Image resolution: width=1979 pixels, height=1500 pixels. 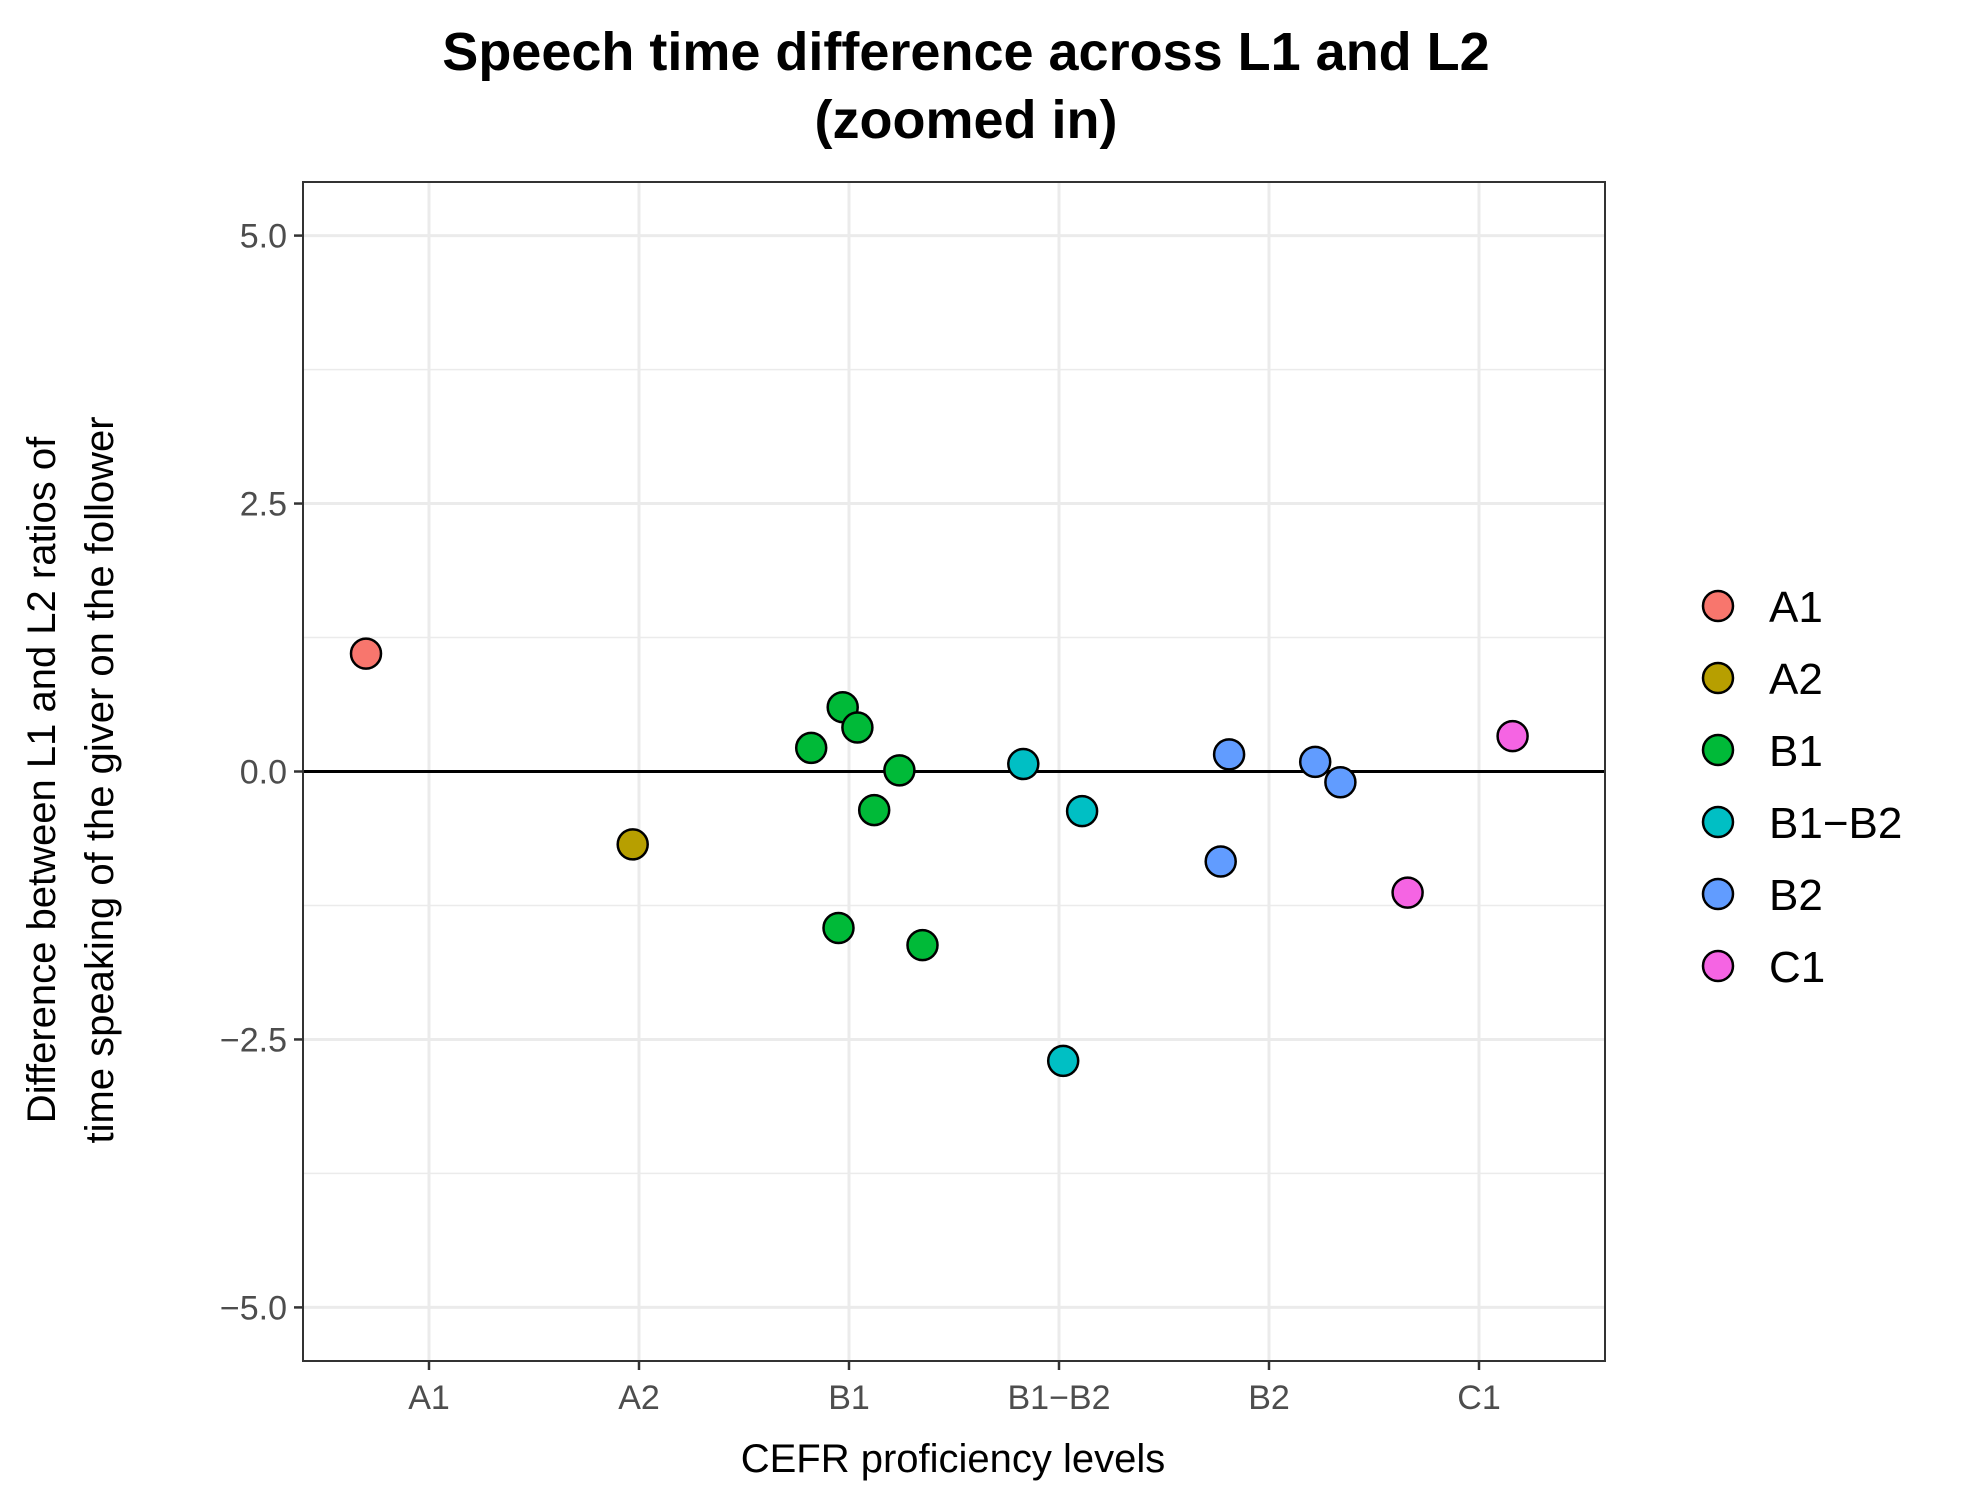 I want to click on y-axis: 5.0 2.5 0.0 −2.5 −5.0, so click(x=261, y=772).